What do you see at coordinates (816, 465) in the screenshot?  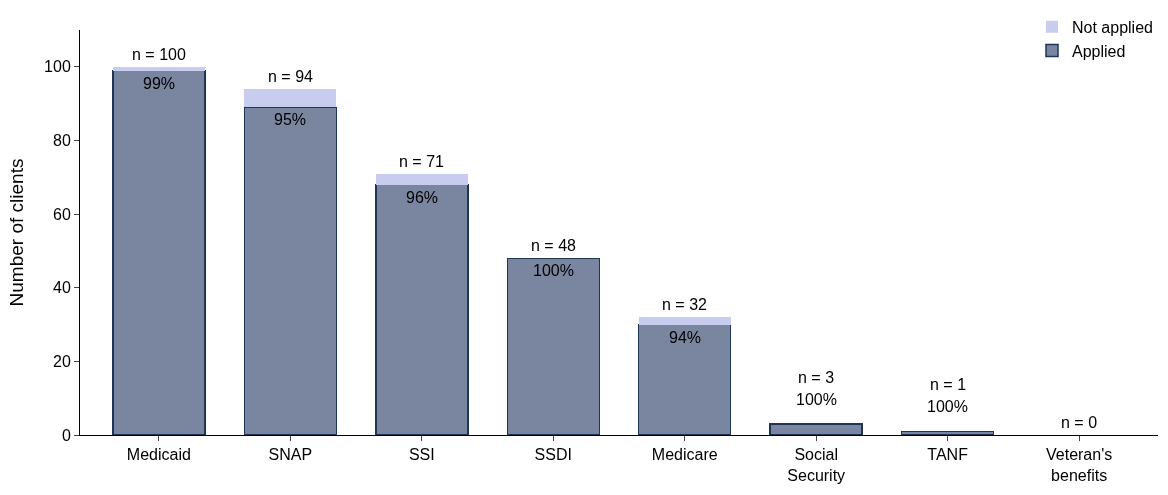 I see `x-tick-label: Social Security` at bounding box center [816, 465].